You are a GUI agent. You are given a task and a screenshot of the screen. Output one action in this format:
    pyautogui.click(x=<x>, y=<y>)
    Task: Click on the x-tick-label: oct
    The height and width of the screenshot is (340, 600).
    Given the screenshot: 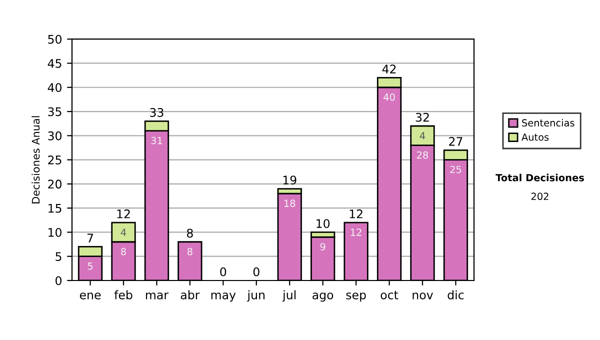 What is the action you would take?
    pyautogui.click(x=389, y=295)
    